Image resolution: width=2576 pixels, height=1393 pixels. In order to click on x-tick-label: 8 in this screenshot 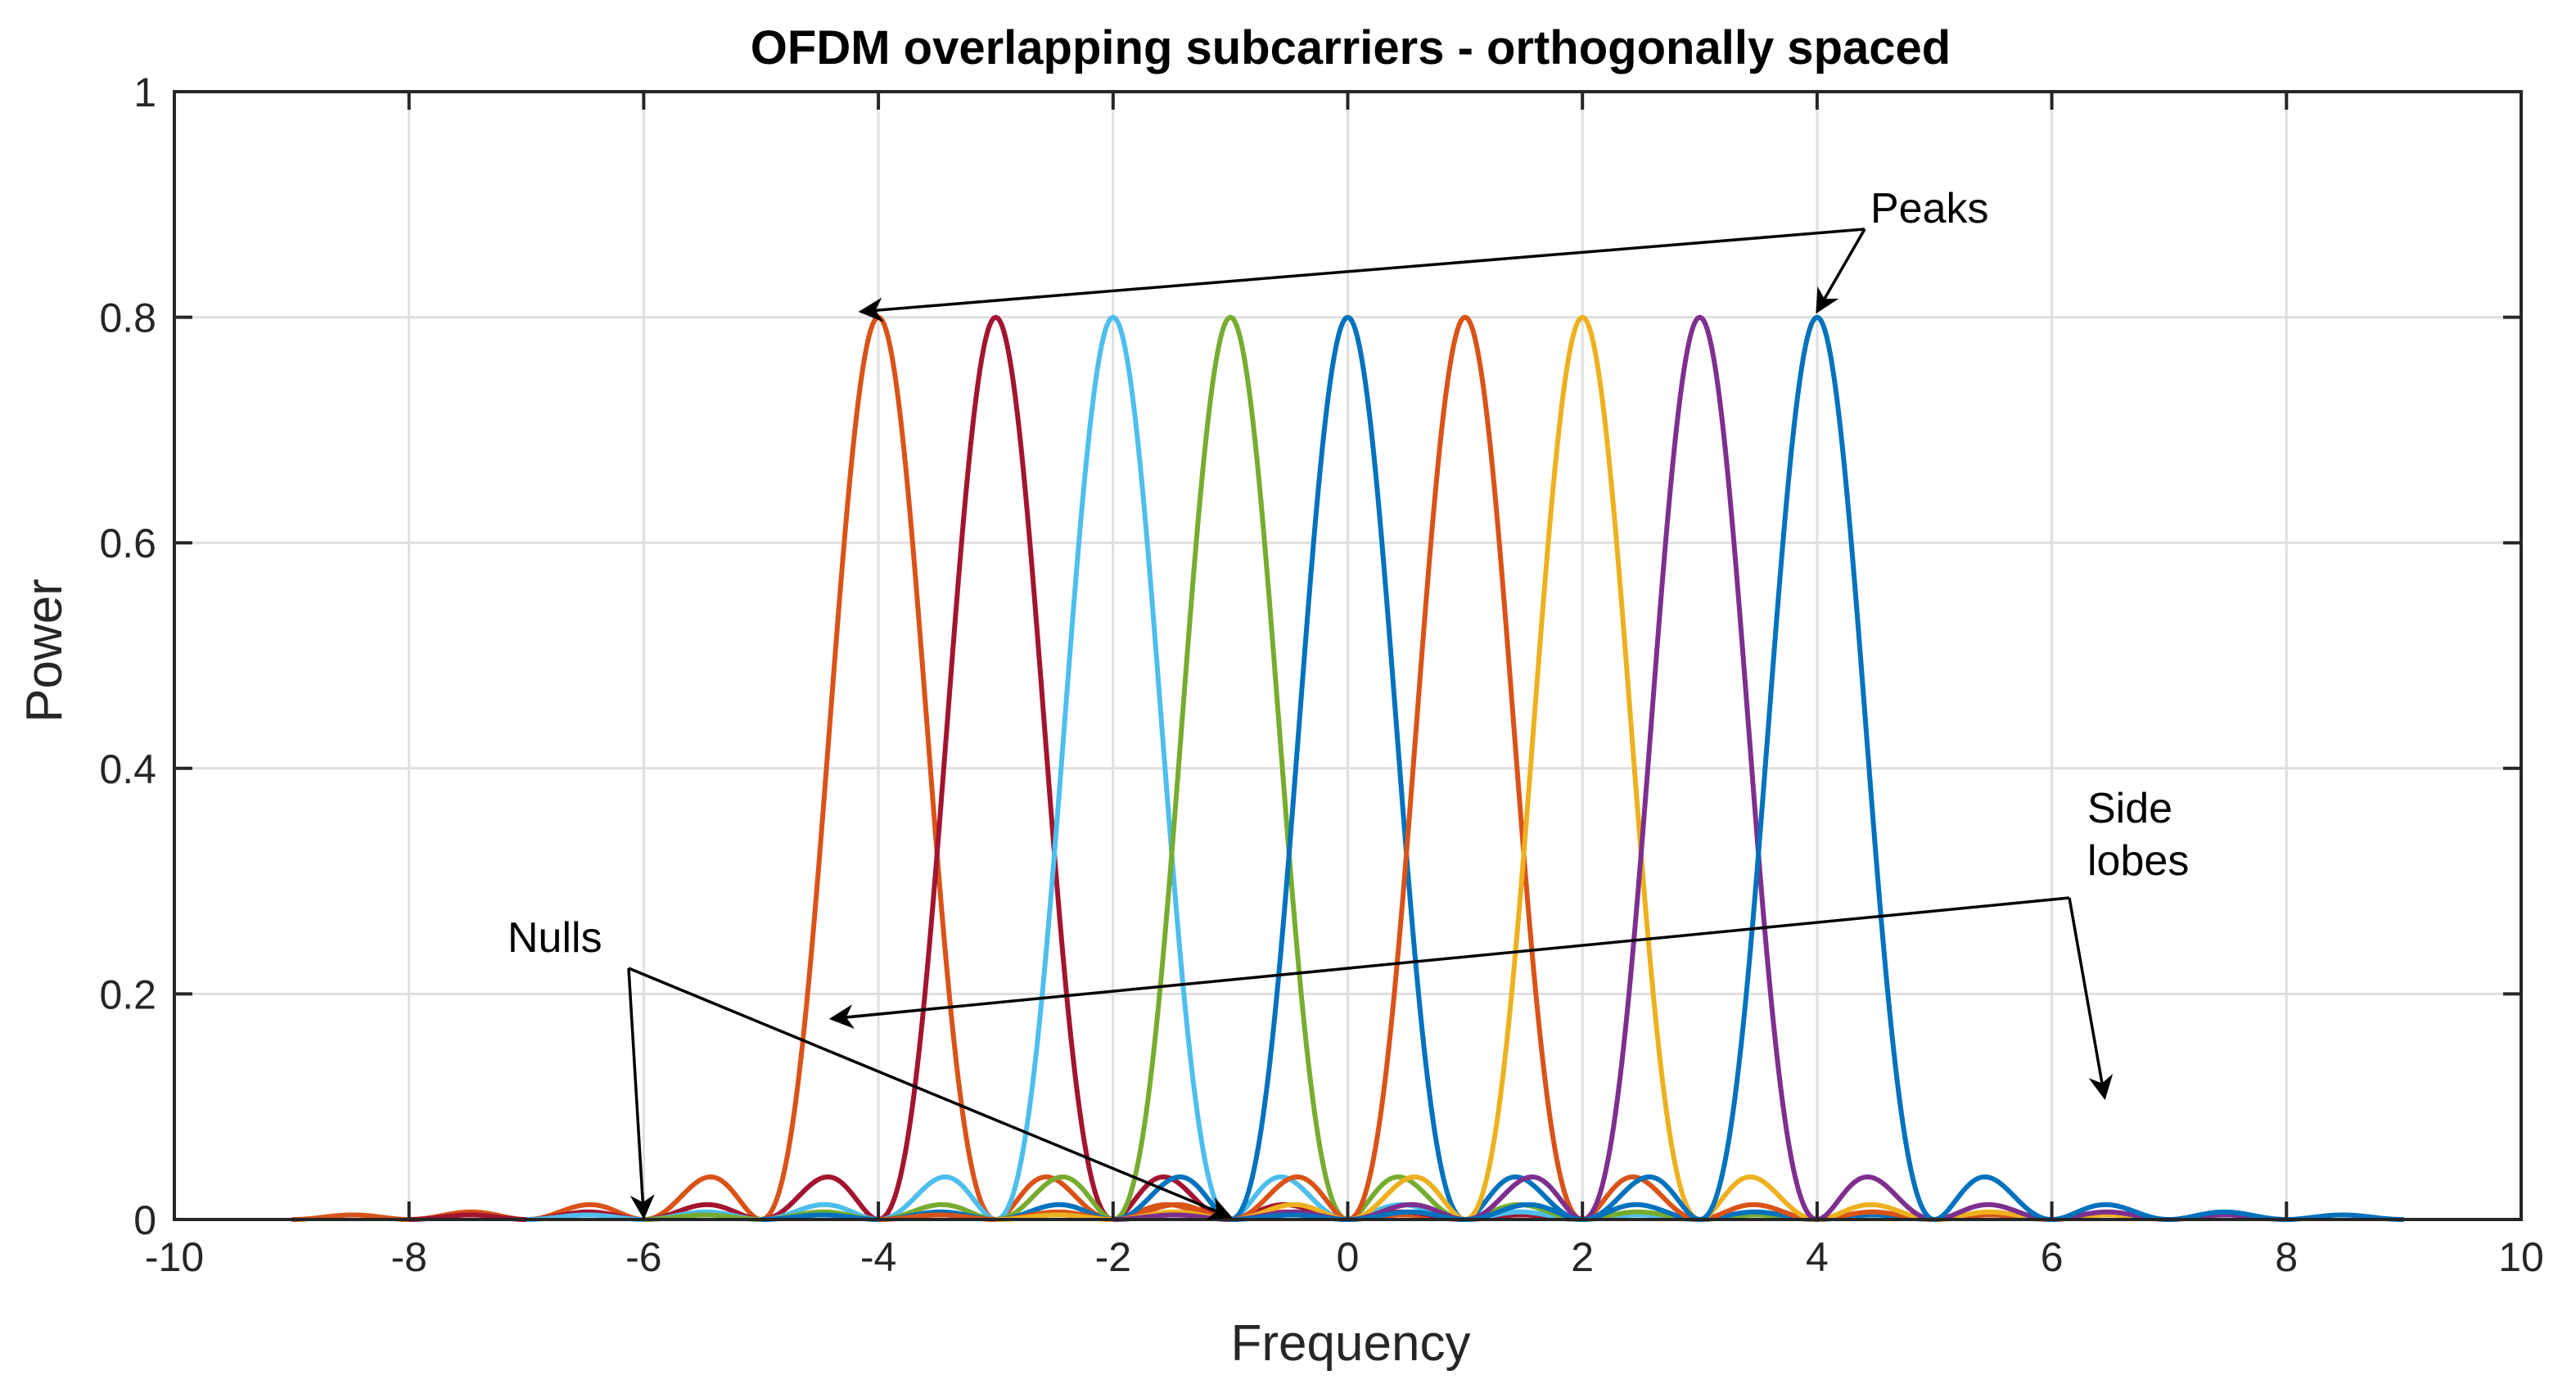, I will do `click(2286, 1257)`.